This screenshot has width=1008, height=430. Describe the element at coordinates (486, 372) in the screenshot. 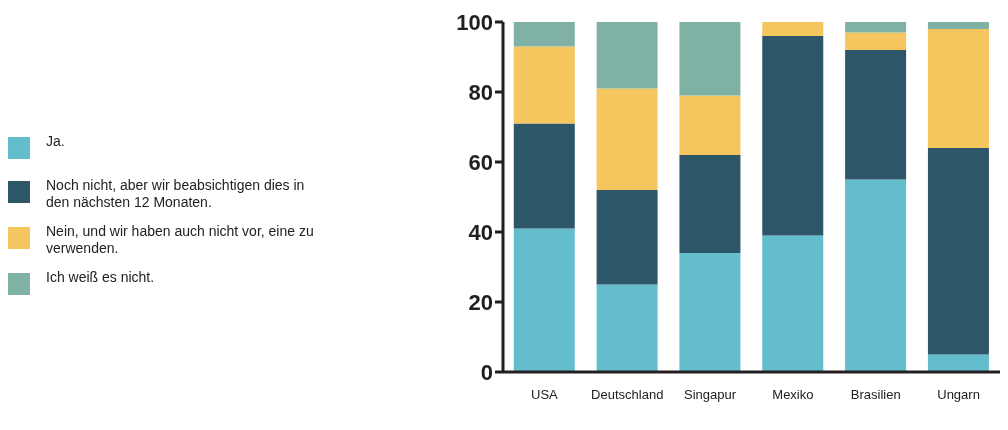

I see `y-tick-label: 0` at that location.